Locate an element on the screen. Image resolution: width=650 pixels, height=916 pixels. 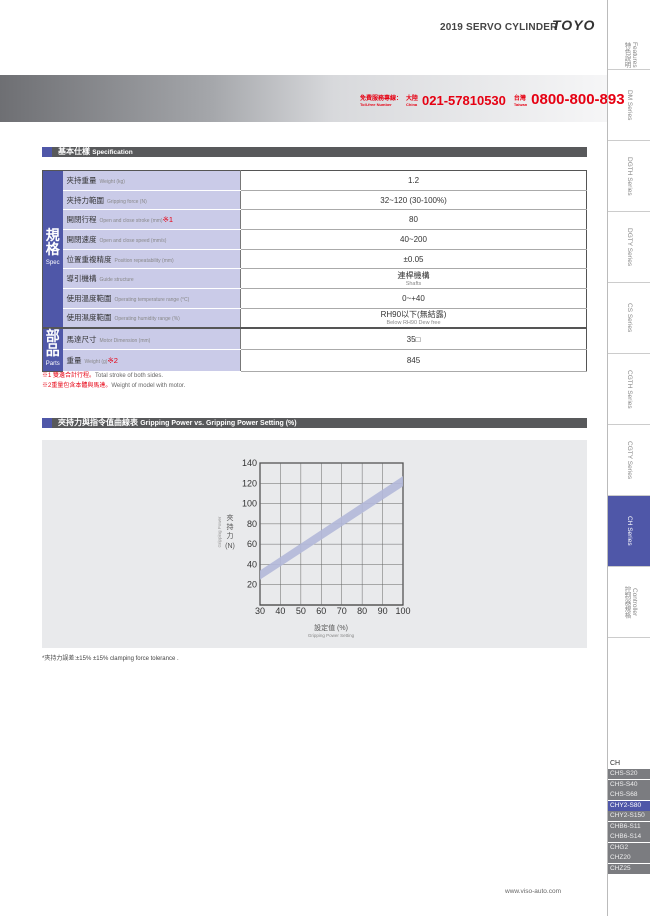
label-en: Gripping force (N) is located at coordinates (127, 201).